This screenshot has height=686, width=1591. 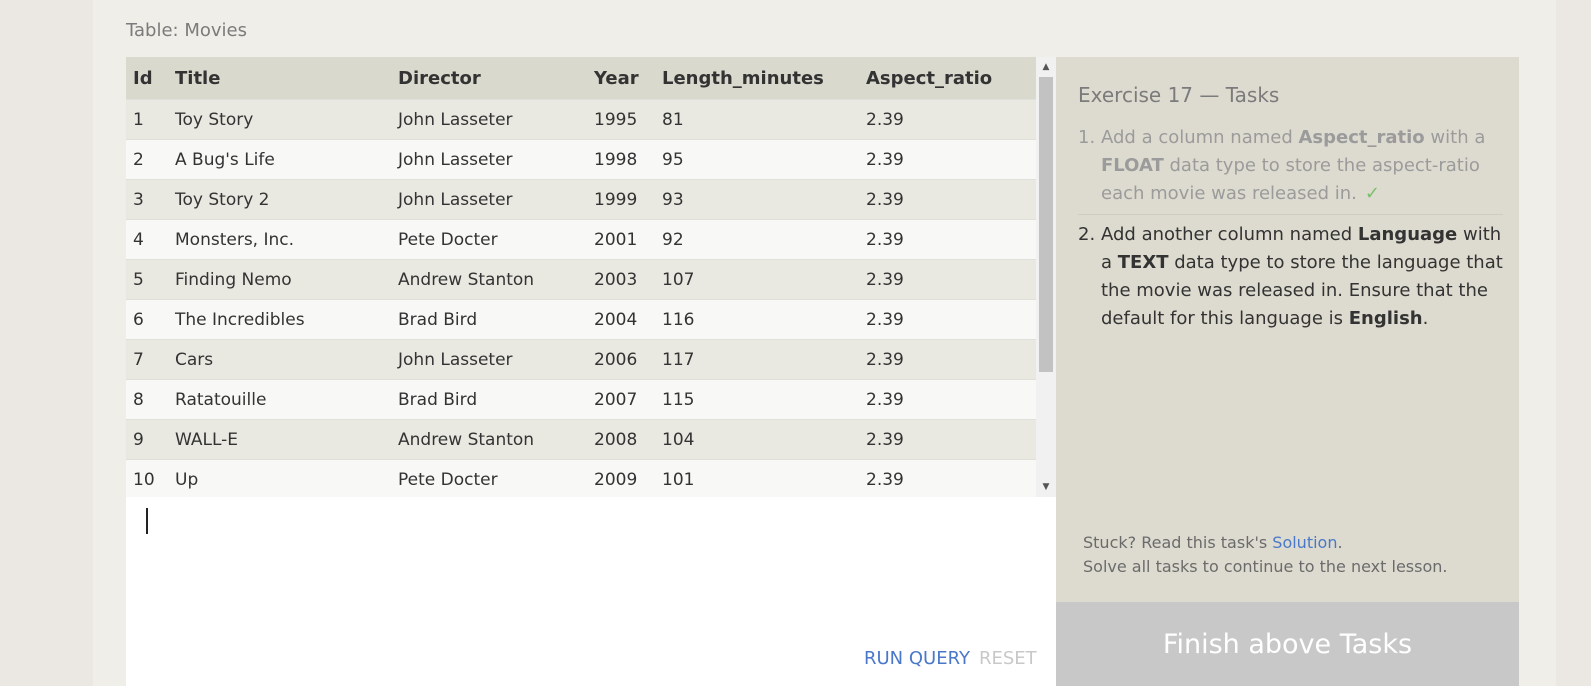 I want to click on text-cursor, so click(x=147, y=521).